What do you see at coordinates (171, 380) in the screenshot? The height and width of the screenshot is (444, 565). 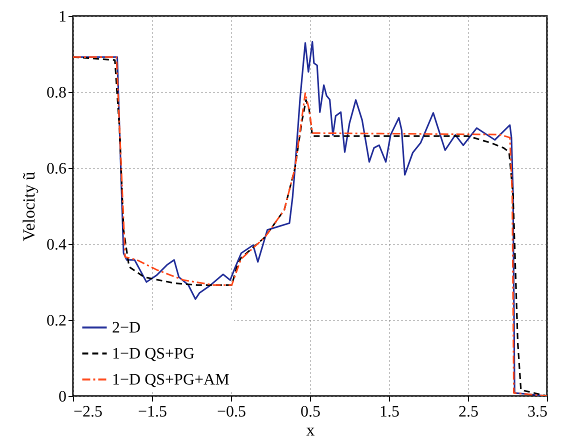 I see `legend-label: 1−D QS+PG+AM` at bounding box center [171, 380].